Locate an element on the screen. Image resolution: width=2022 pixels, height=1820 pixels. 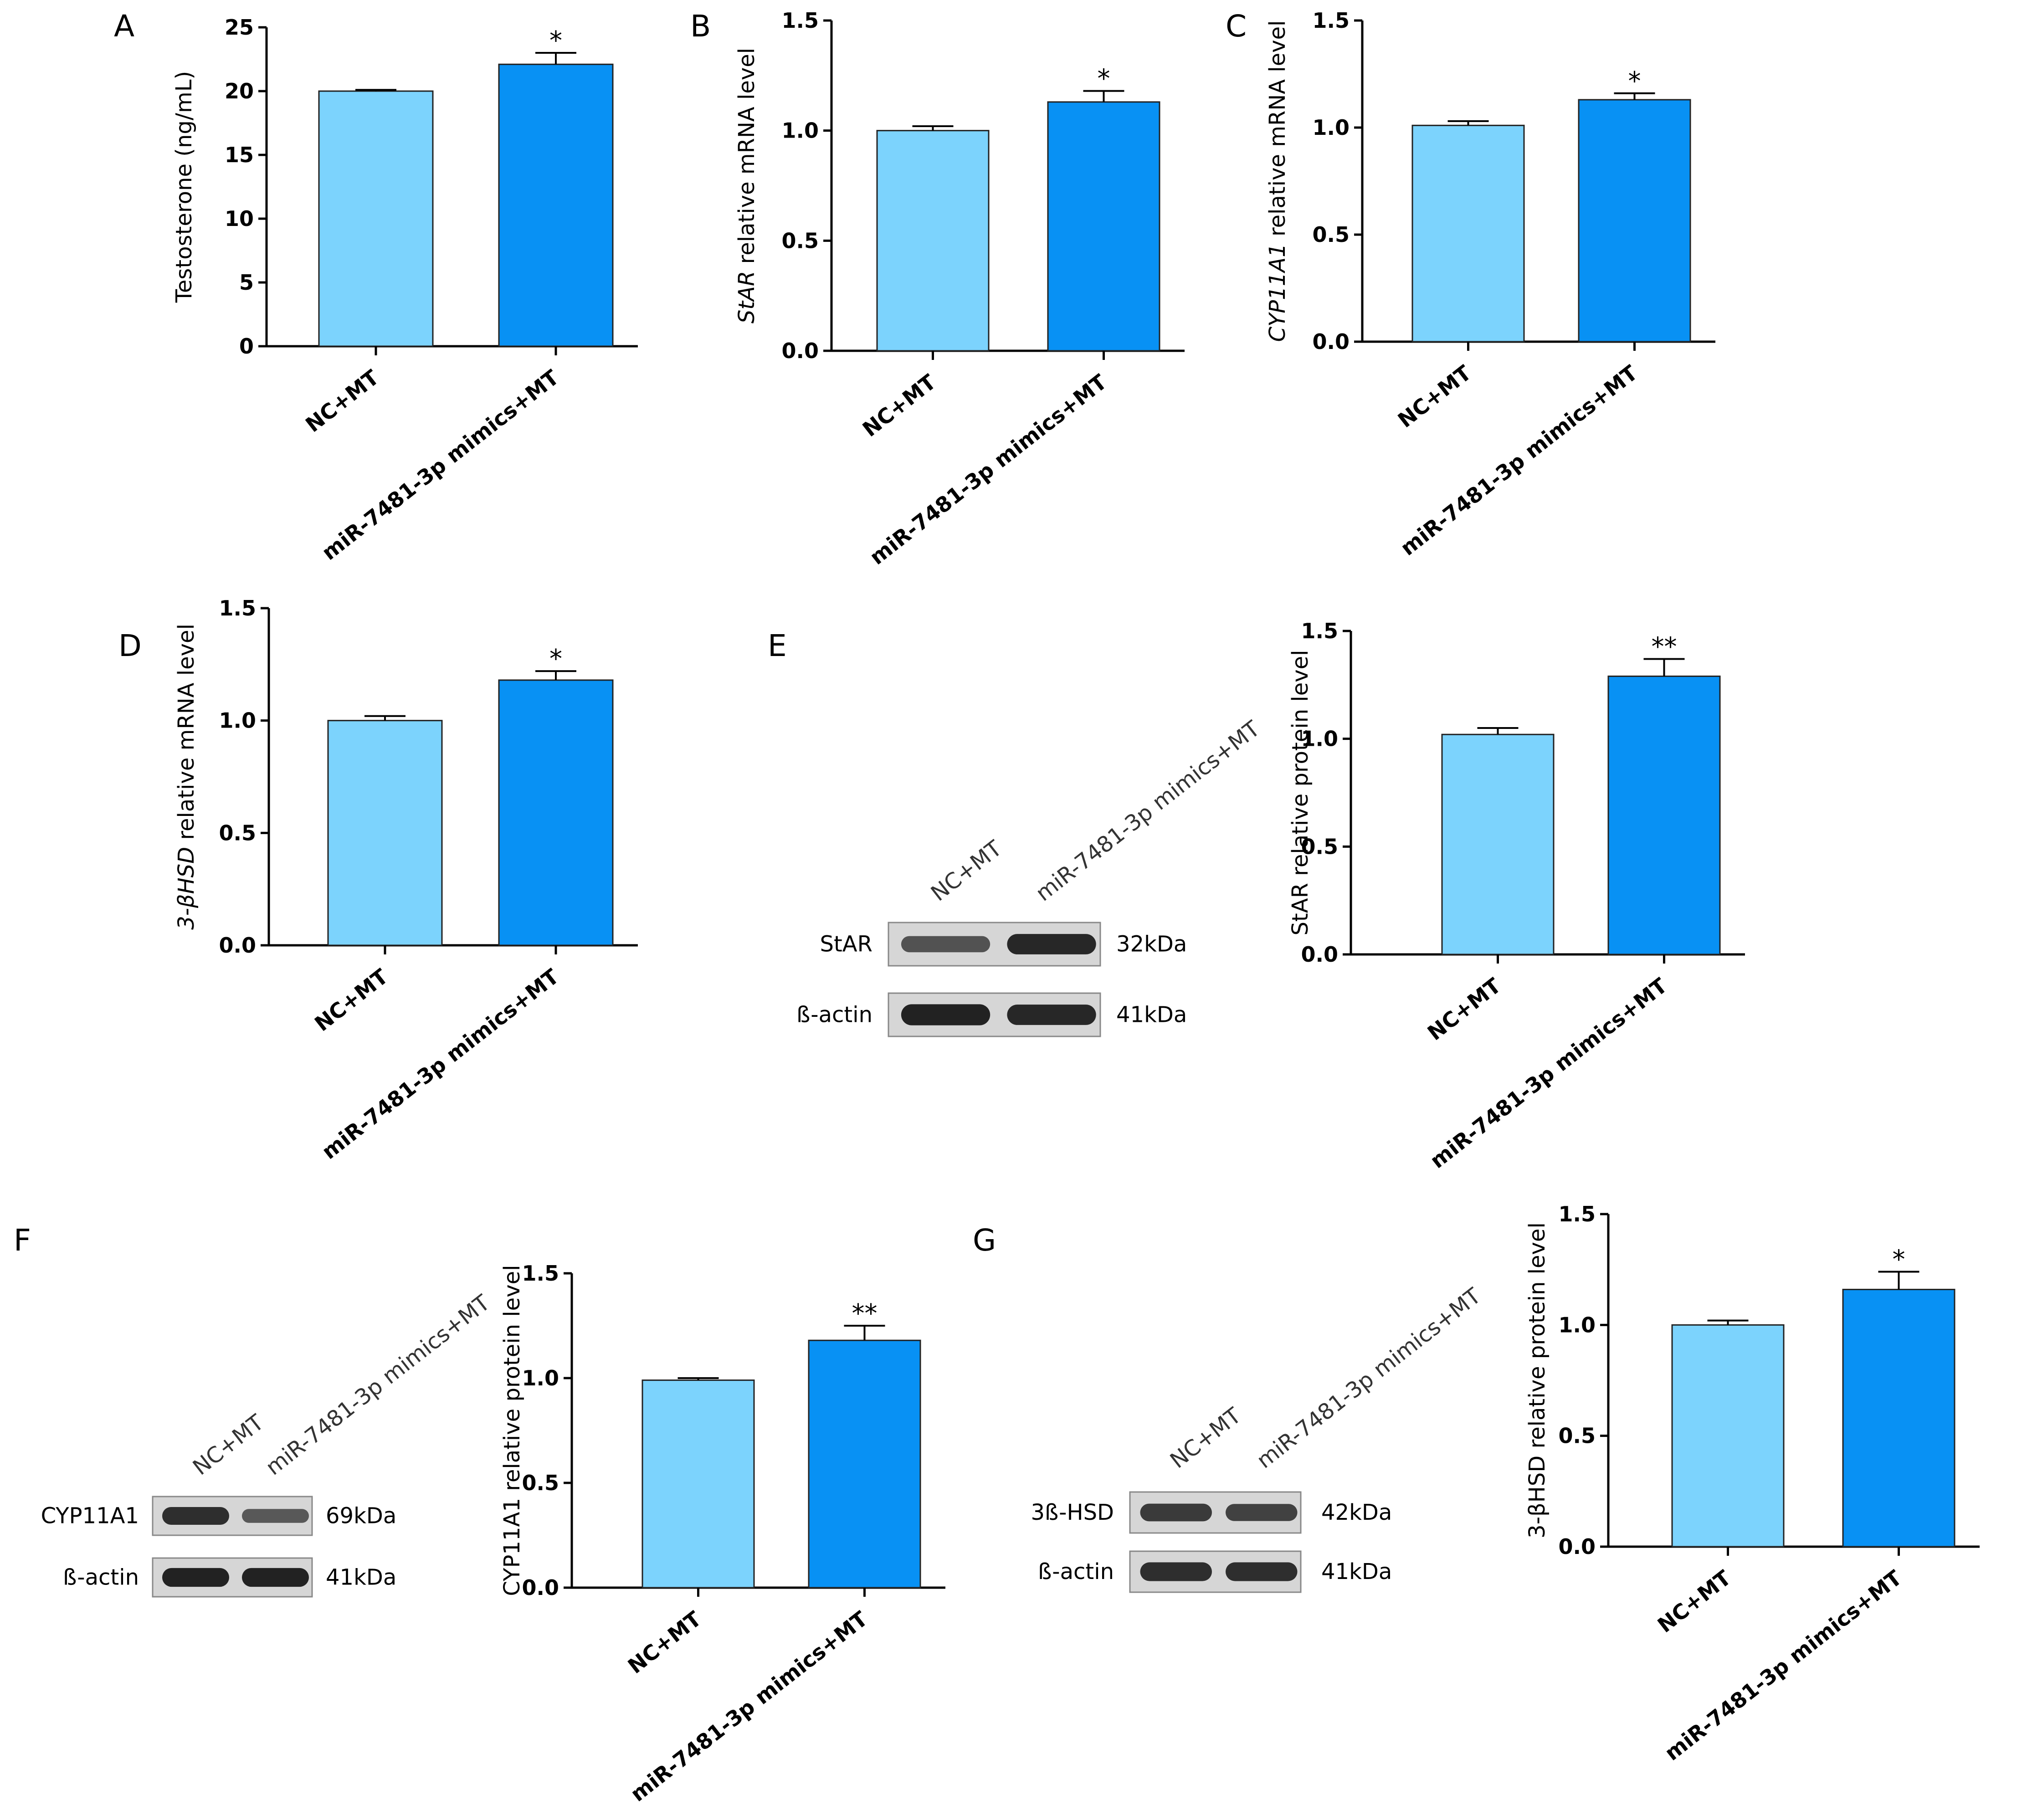
y-axis-label: Testosterone (ng/mL) is located at coordinates (184, 187).